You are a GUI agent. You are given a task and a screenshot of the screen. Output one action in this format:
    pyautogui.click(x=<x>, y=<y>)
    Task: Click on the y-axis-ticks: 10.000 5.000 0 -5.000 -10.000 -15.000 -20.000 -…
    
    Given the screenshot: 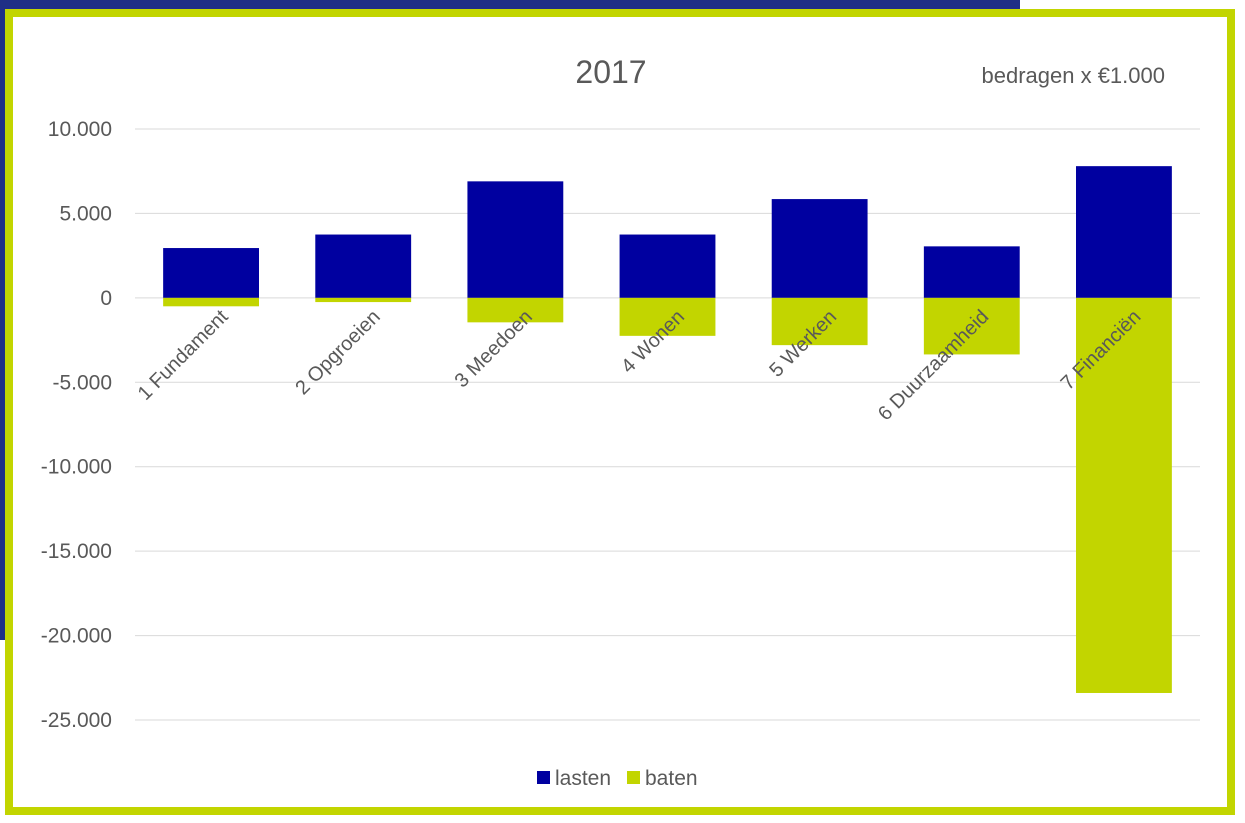 What is the action you would take?
    pyautogui.click(x=76, y=425)
    